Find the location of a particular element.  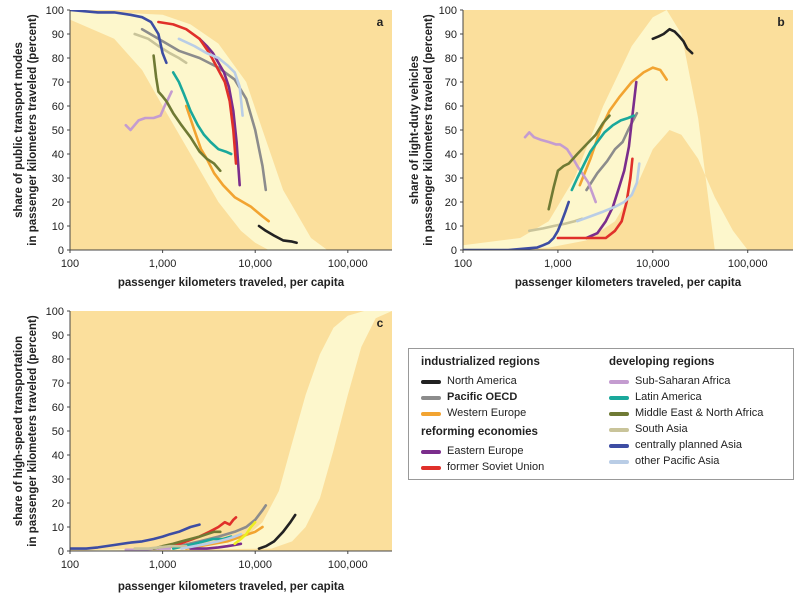

legend-heading-industrialized: industrialized regions is located at coordinates (480, 362).